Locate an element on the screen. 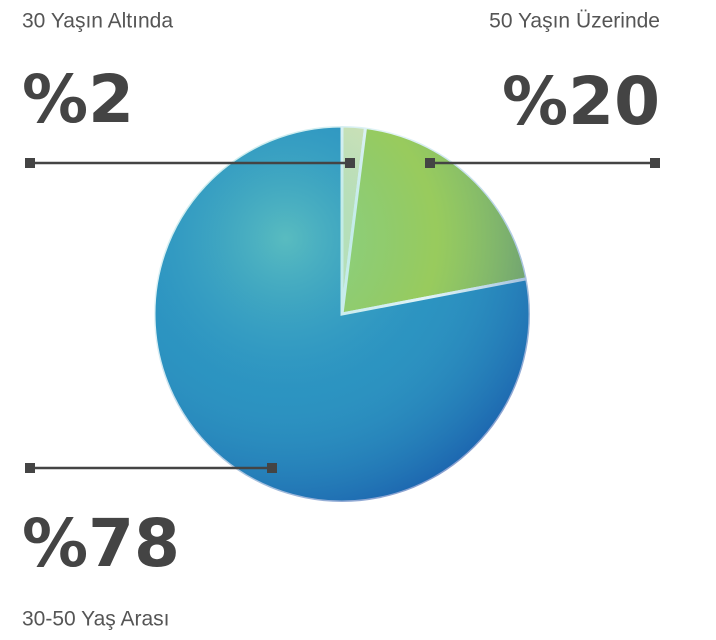  value-label: %78 is located at coordinates (101, 543).